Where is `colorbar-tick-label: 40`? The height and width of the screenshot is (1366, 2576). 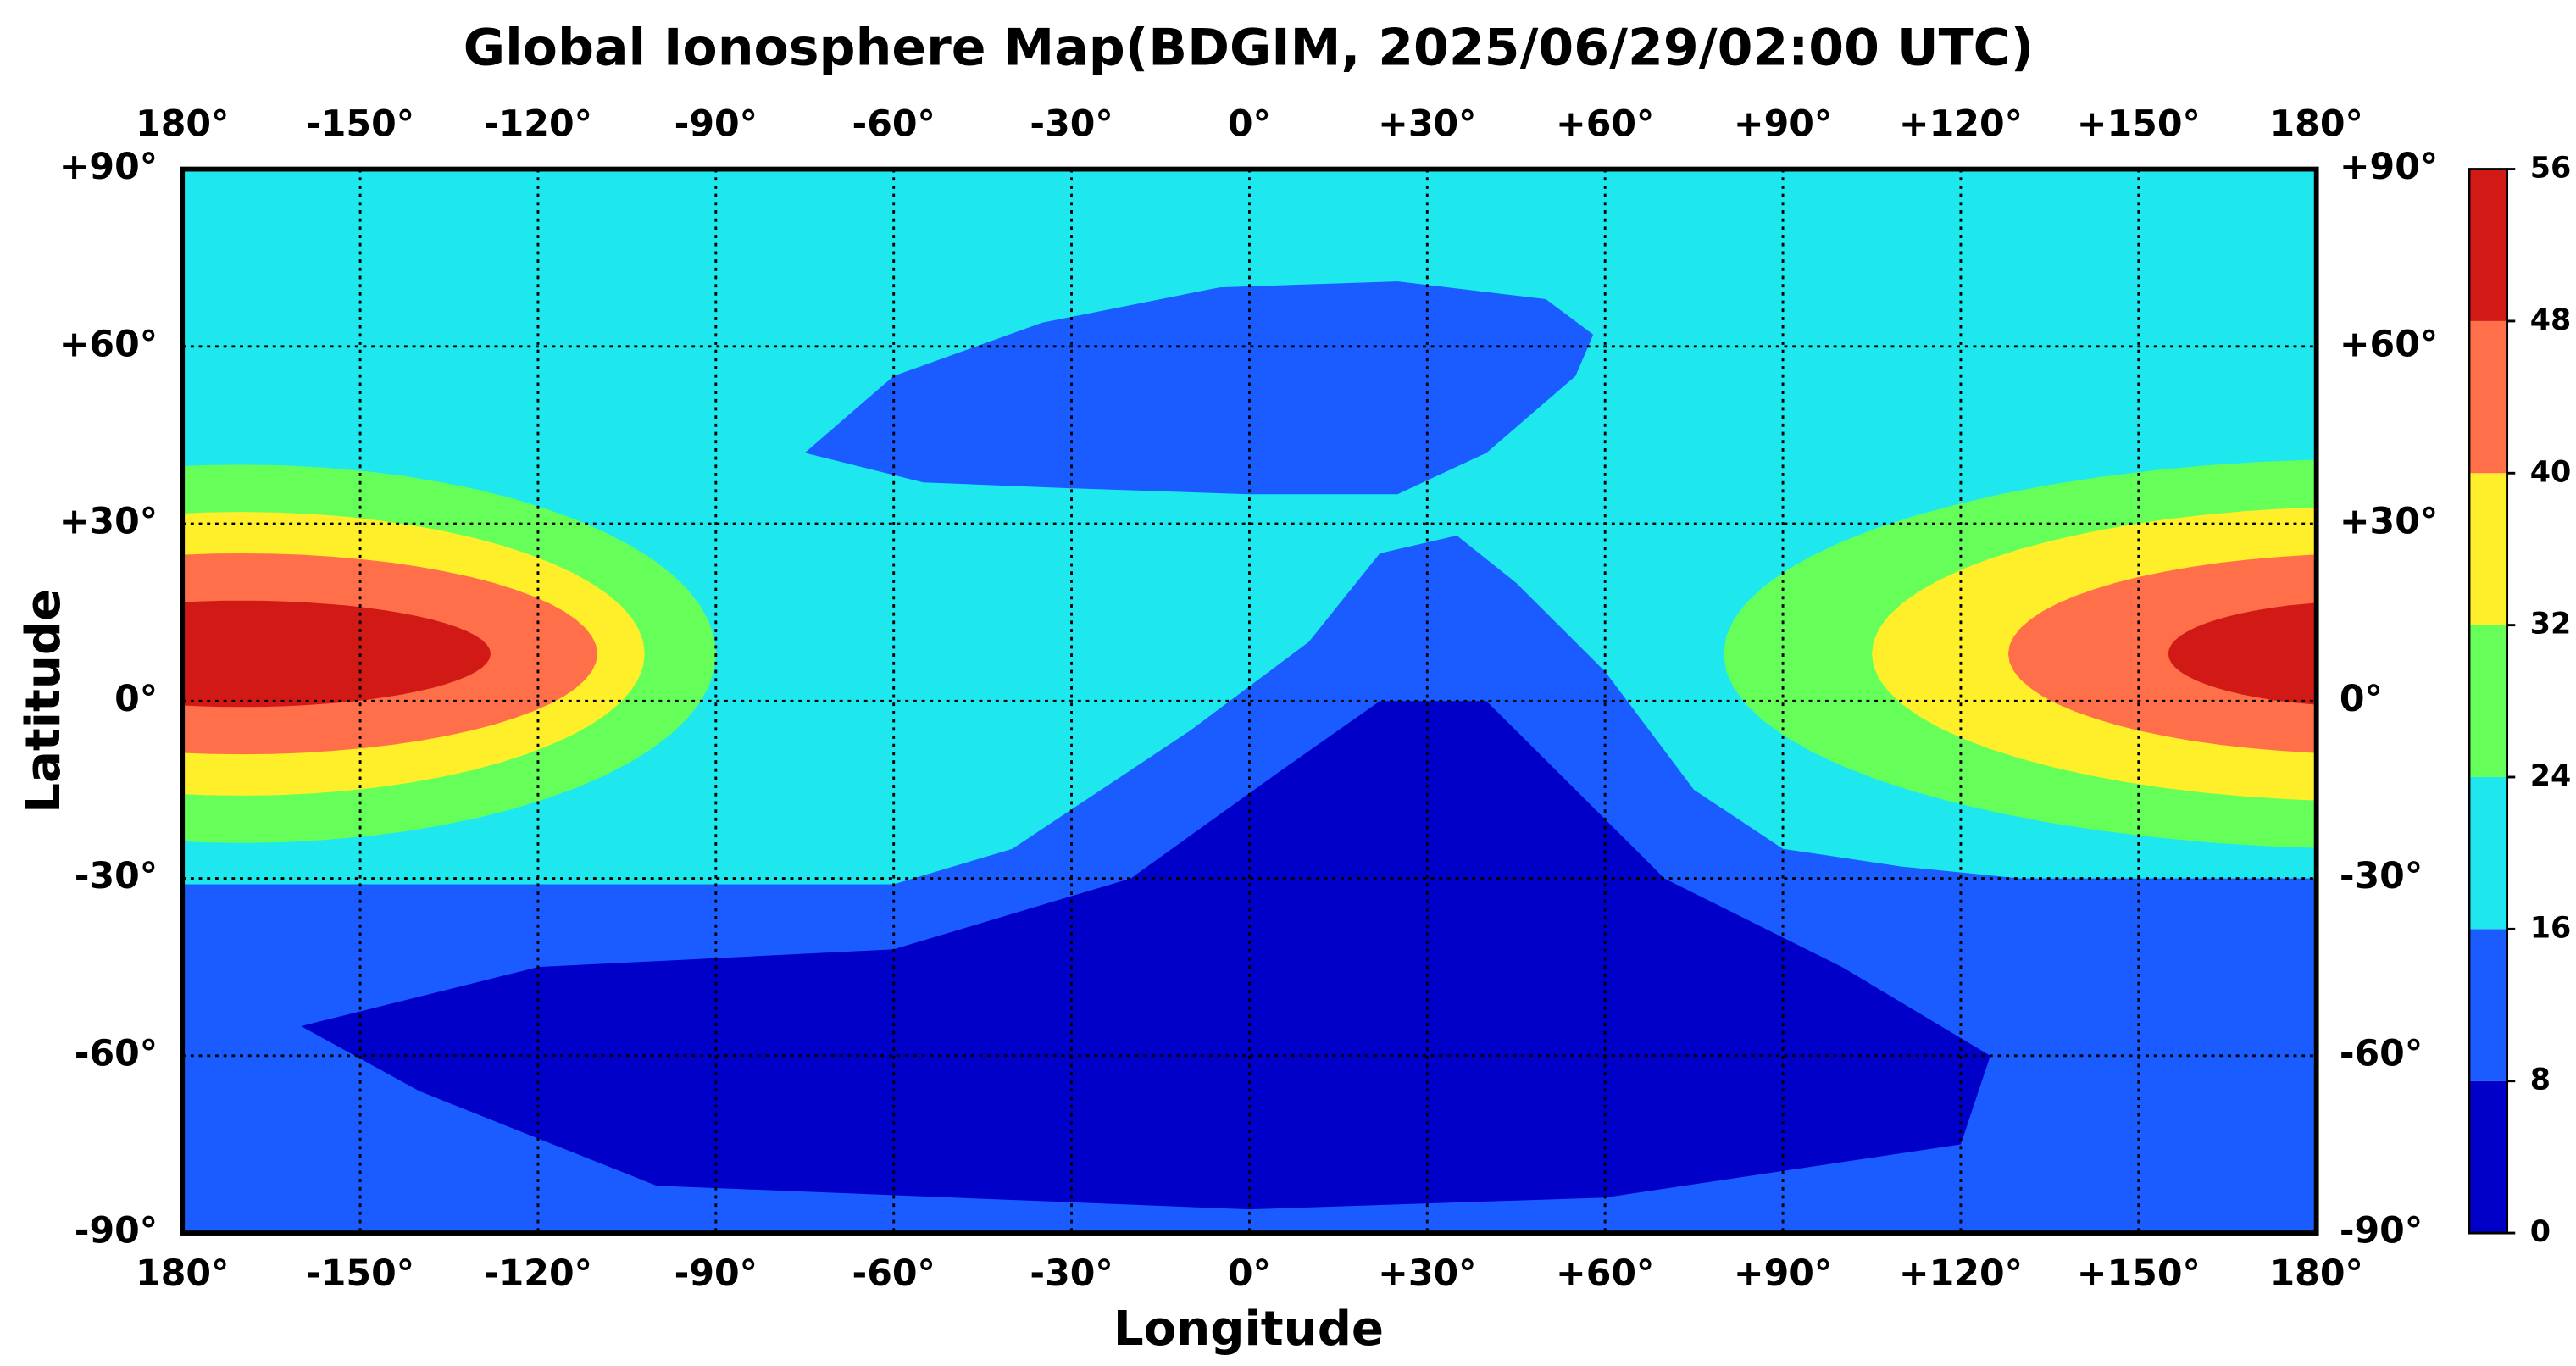
colorbar-tick-label: 40 is located at coordinates (2551, 472).